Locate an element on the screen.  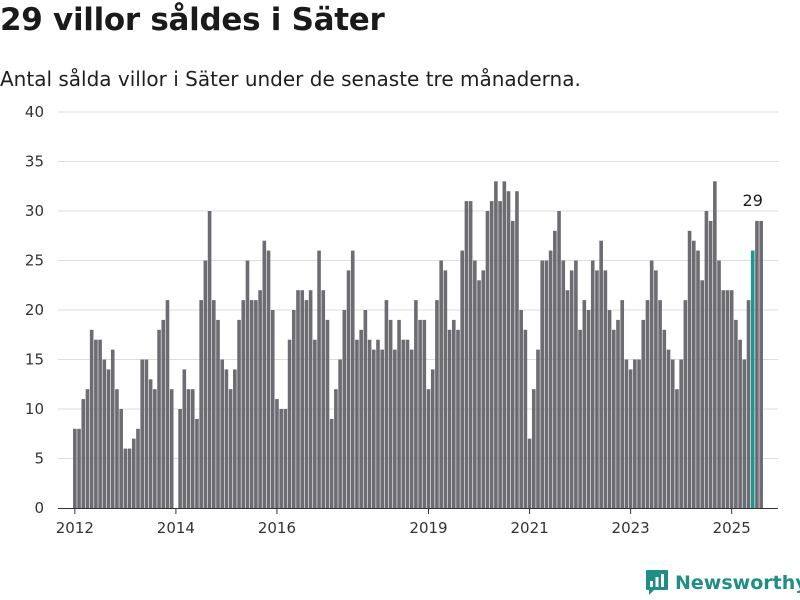
highlight-value-label: 29 is located at coordinates (753, 200).